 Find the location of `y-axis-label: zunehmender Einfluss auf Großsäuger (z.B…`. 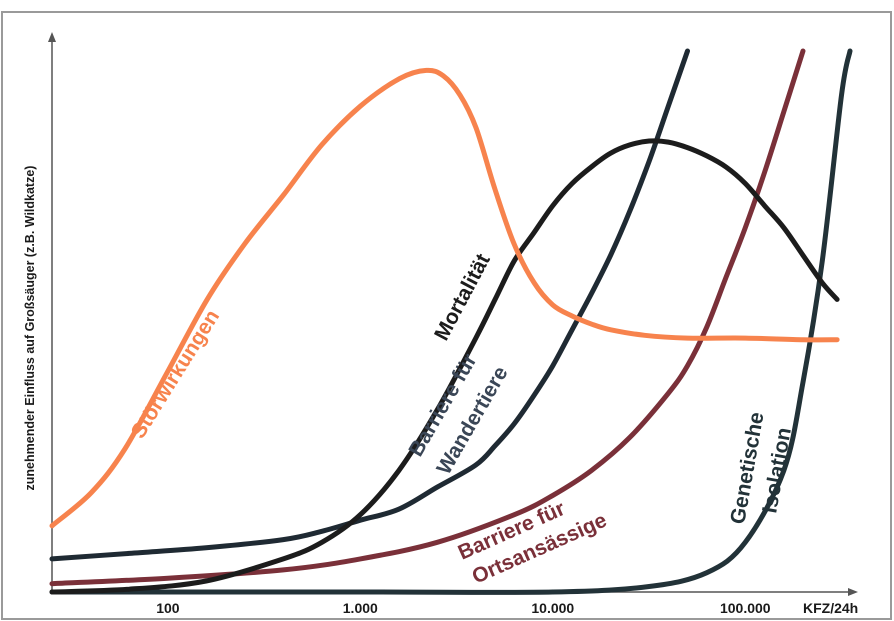

y-axis-label: zunehmender Einfluss auf Großsäuger (z.B… is located at coordinates (30, 328).